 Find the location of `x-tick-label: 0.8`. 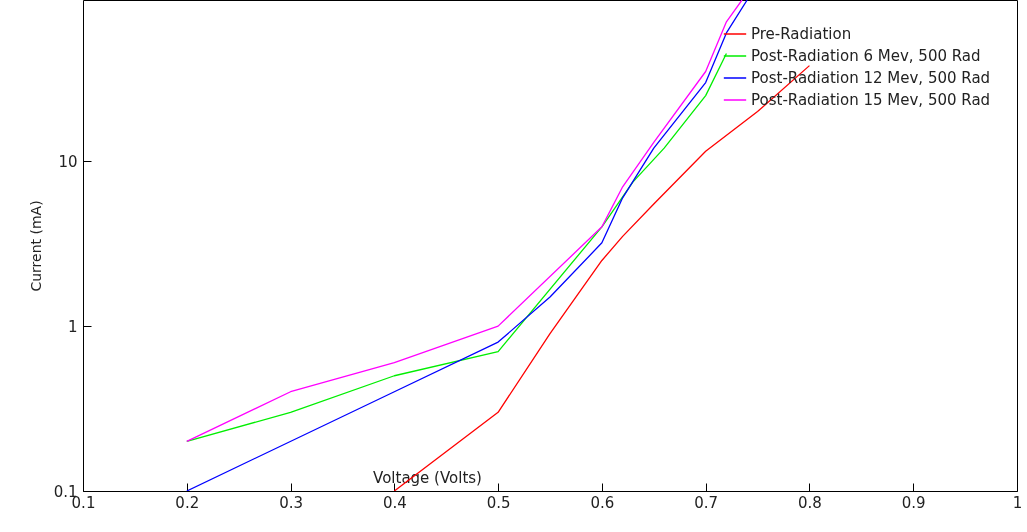

x-tick-label: 0.8 is located at coordinates (810, 502).